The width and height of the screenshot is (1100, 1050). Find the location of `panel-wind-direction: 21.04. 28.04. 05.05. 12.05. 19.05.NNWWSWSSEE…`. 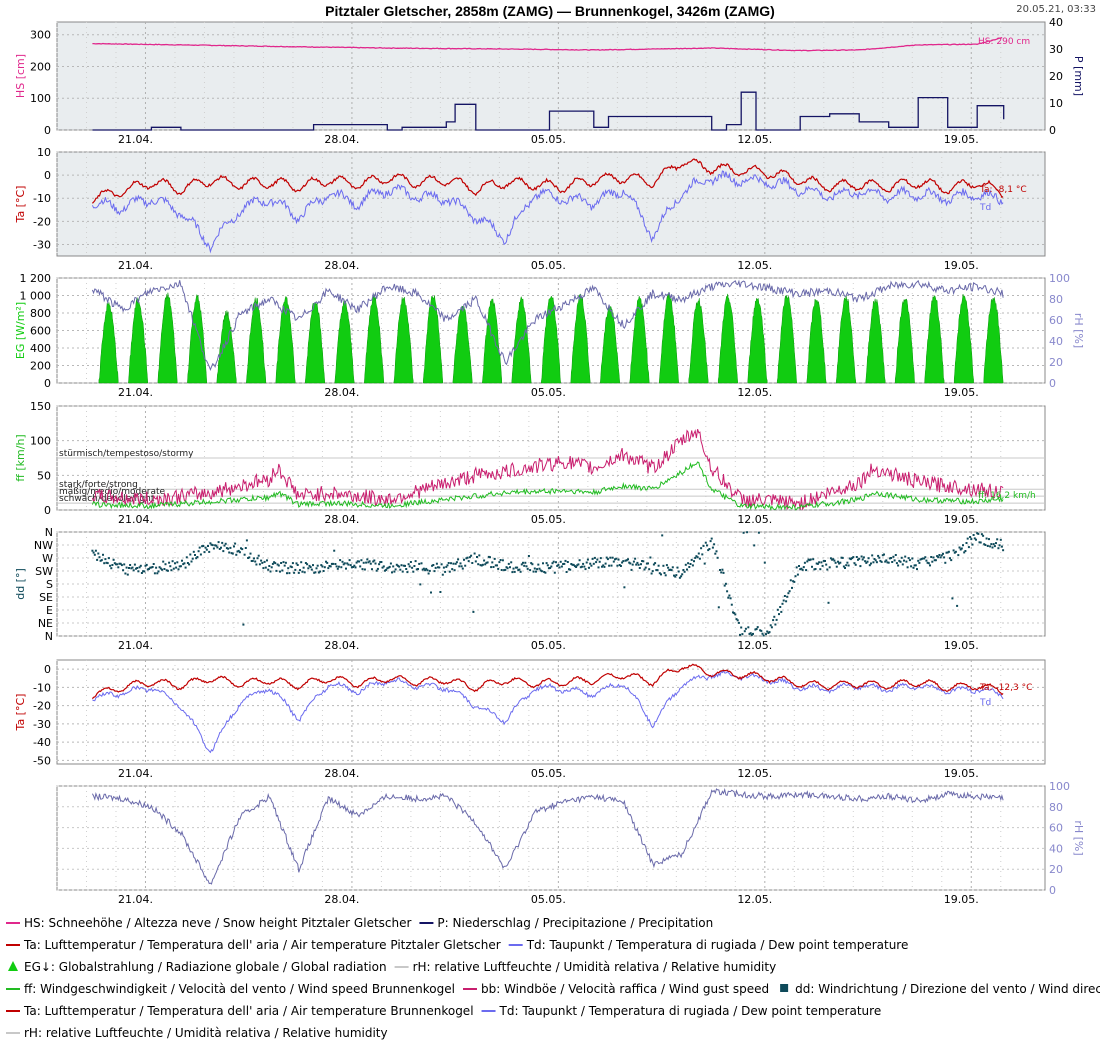

panel-wind-direction: 21.04. 28.04. 05.05. 12.05. 19.05.NNWWSWSSEE… is located at coordinates (530, 589).